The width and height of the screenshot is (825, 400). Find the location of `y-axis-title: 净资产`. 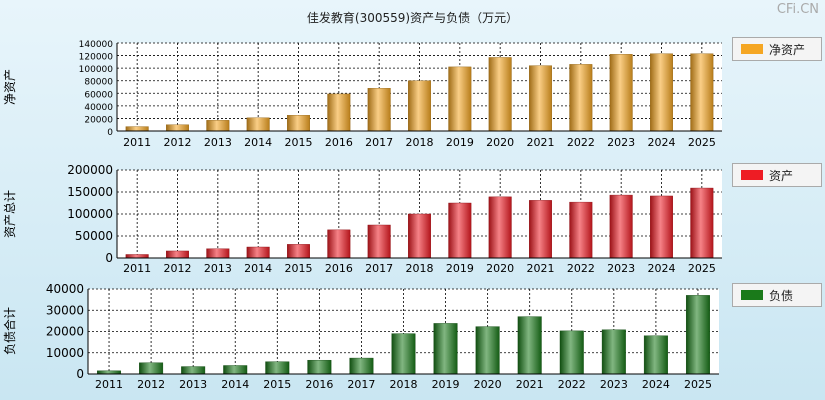

y-axis-title: 净资产 is located at coordinates (10, 87).